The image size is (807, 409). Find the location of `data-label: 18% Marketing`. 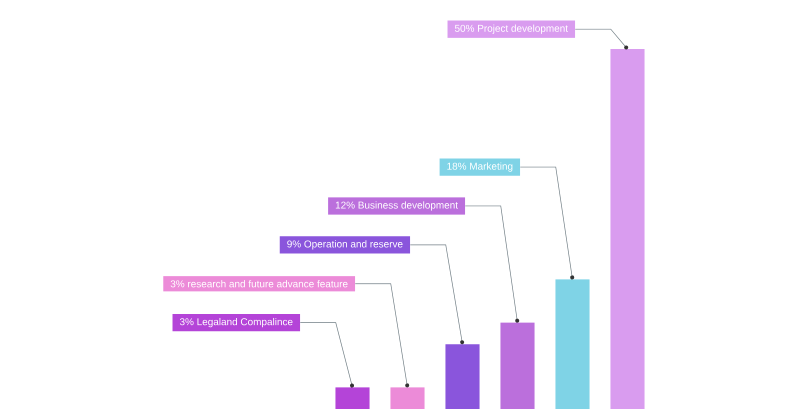

data-label: 18% Marketing is located at coordinates (479, 167).